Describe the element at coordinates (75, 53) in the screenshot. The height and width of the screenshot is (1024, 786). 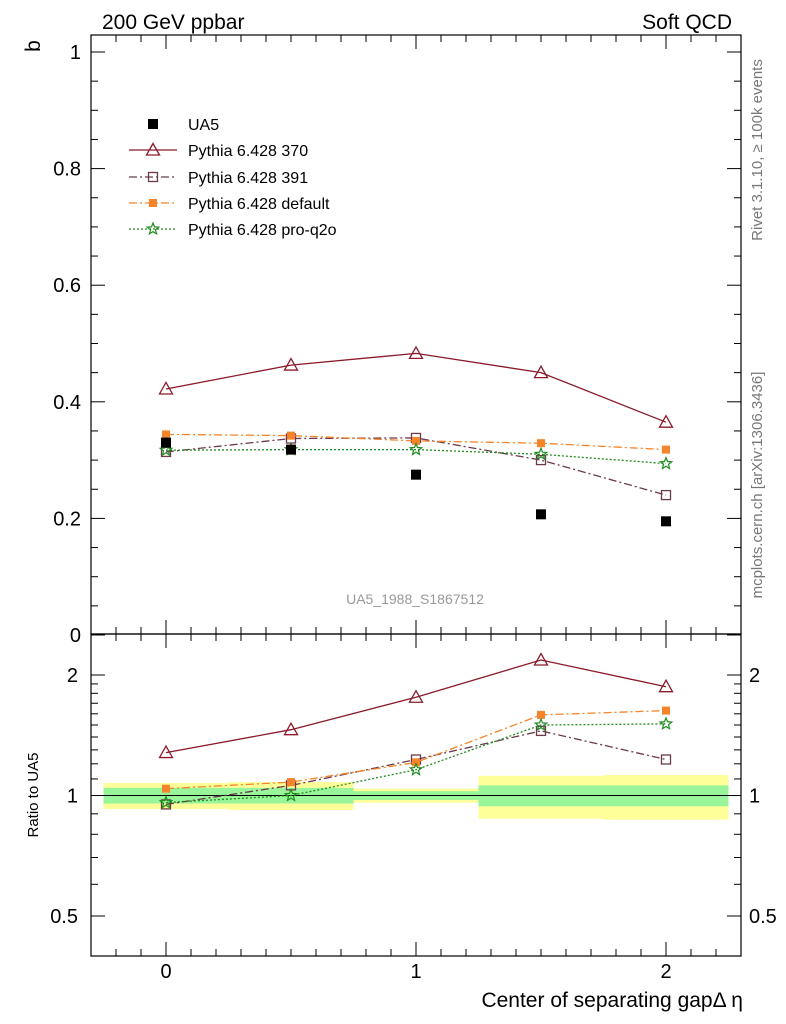
I see `main-y-tick-label-5: 1` at that location.